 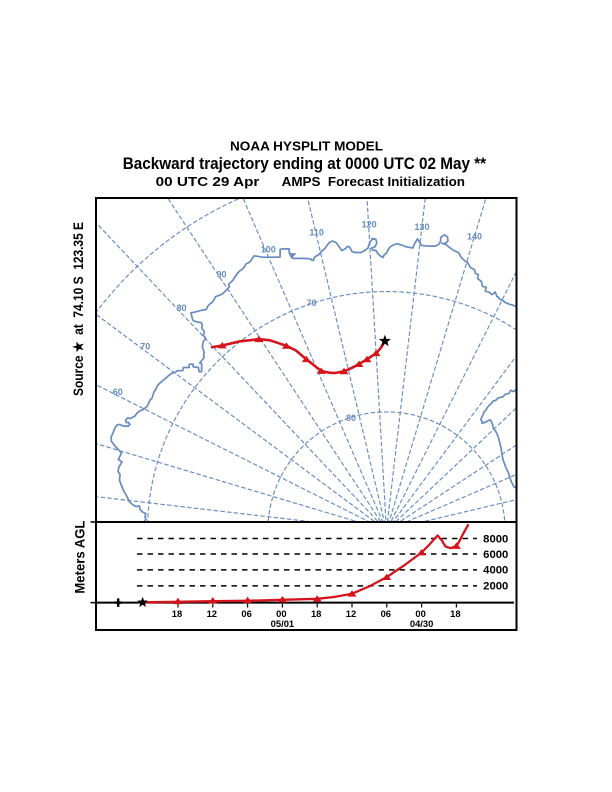 I want to click on svg-text: 140, so click(x=474, y=237).